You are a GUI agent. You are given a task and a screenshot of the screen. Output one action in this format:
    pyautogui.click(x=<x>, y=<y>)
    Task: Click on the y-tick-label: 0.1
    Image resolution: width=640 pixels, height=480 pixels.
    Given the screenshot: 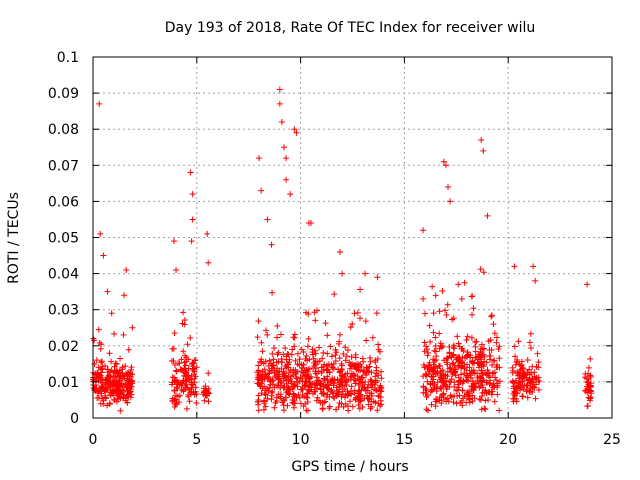 What is the action you would take?
    pyautogui.click(x=68, y=58)
    